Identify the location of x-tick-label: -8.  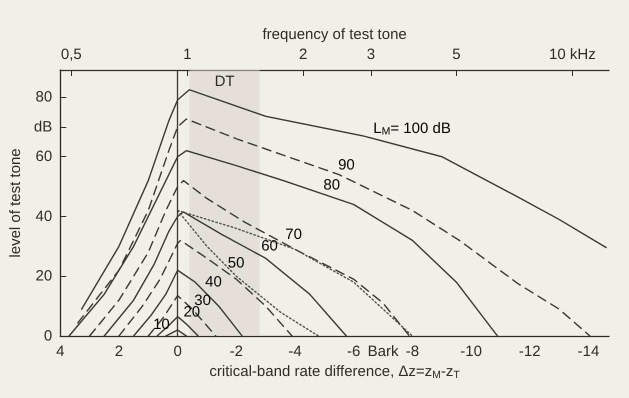
(413, 351).